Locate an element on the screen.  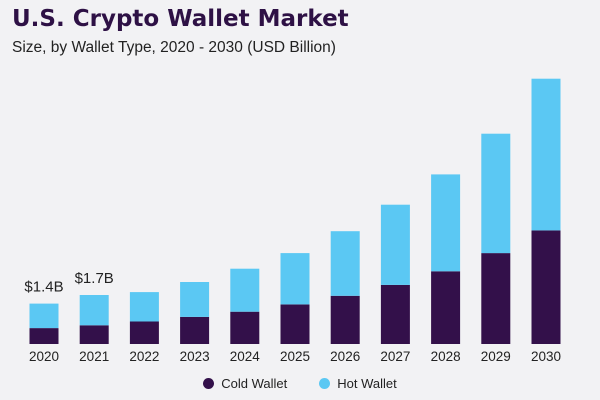
legend-item-hot-wallet: Hot Wallet is located at coordinates (358, 383).